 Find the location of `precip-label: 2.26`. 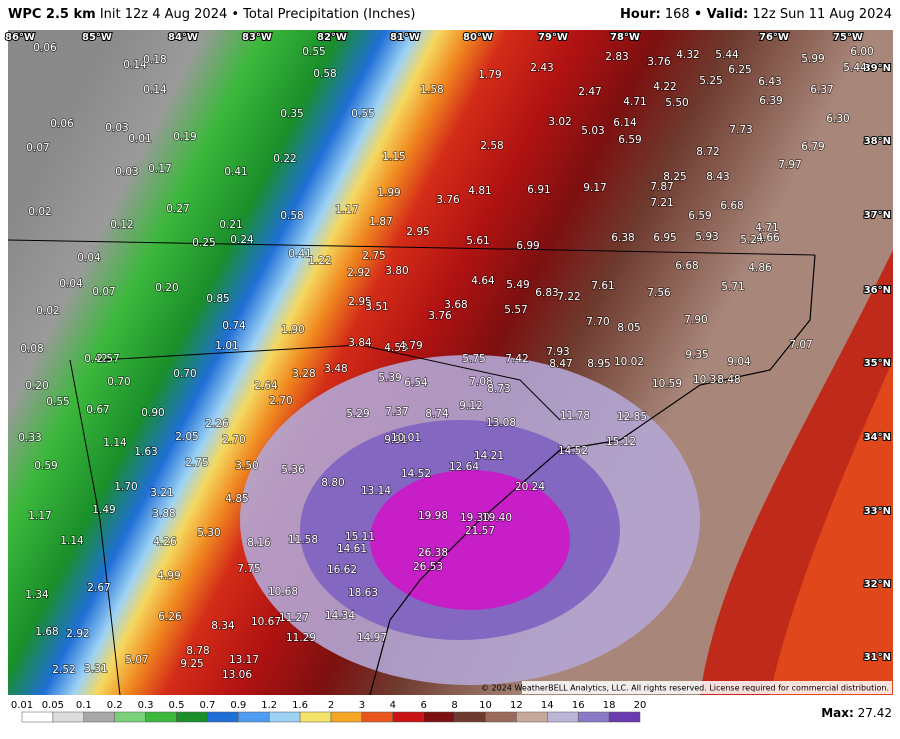

precip-label: 2.26 is located at coordinates (217, 424).